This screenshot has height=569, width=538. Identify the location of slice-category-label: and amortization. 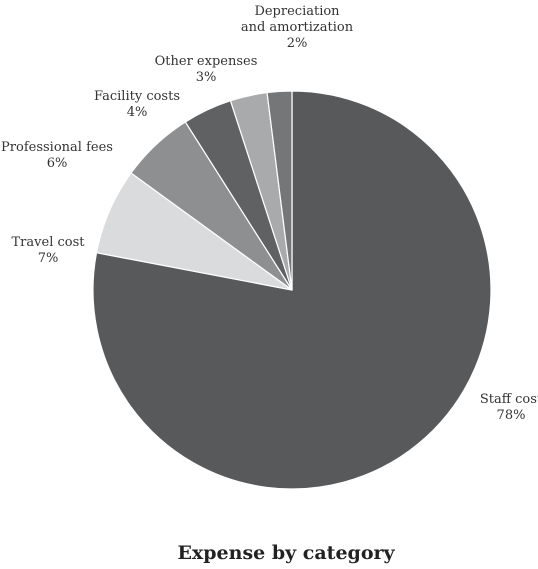
(297, 27).